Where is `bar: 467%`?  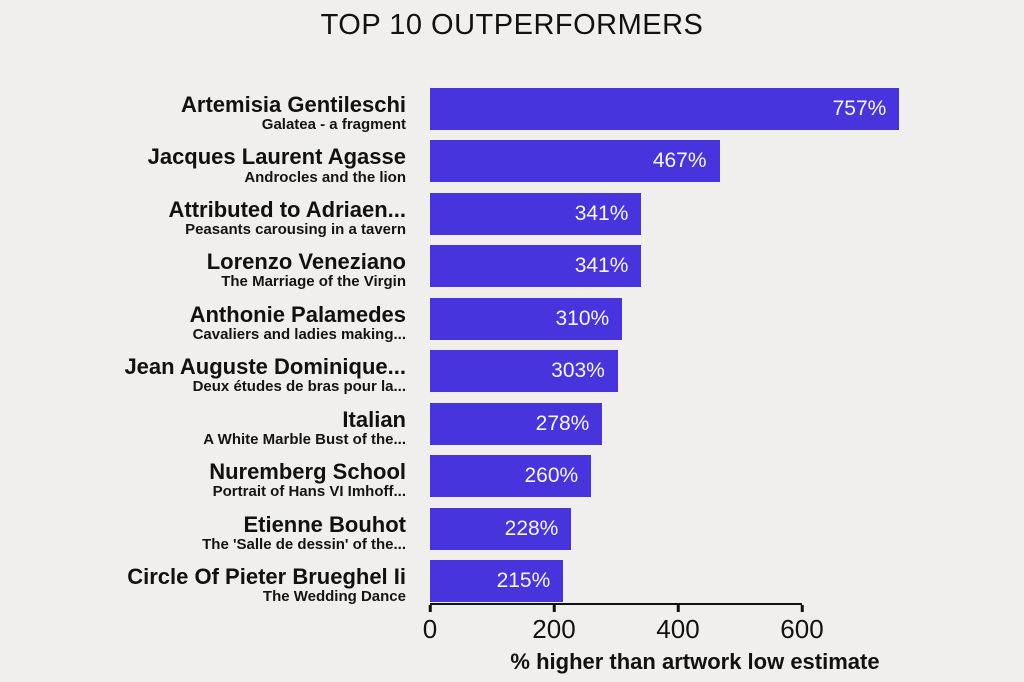 bar: 467% is located at coordinates (575, 161).